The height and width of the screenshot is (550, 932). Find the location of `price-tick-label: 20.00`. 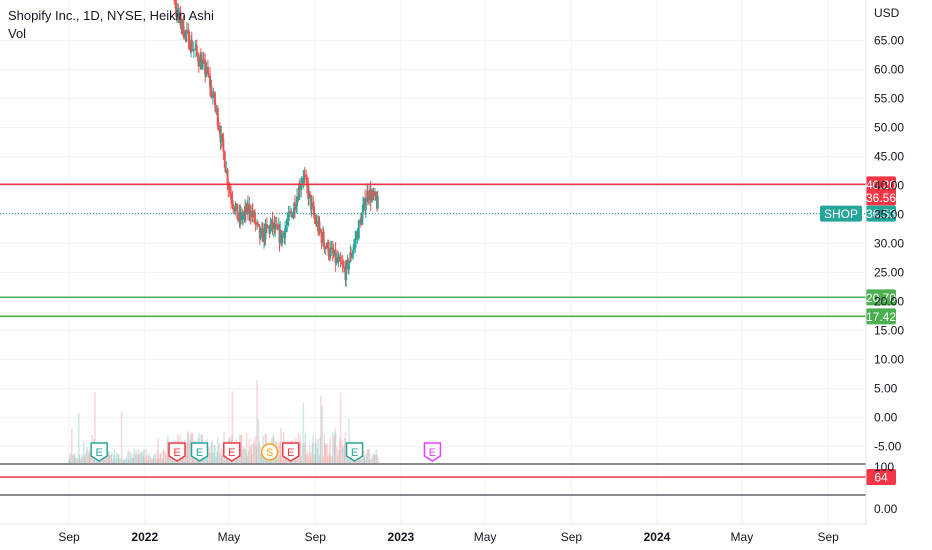

price-tick-label: 20.00 is located at coordinates (889, 301).